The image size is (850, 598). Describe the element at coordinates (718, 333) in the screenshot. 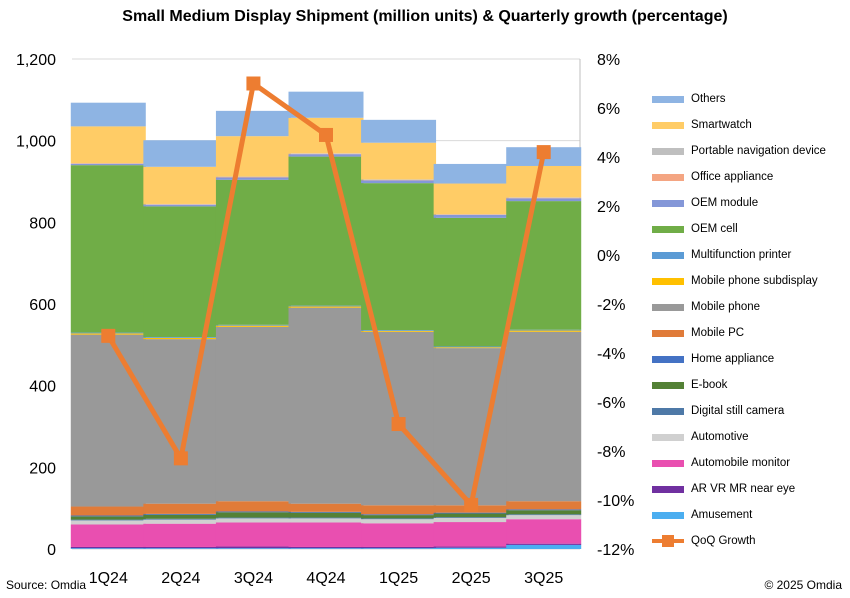

I see `legend-label: Mobile PC` at that location.